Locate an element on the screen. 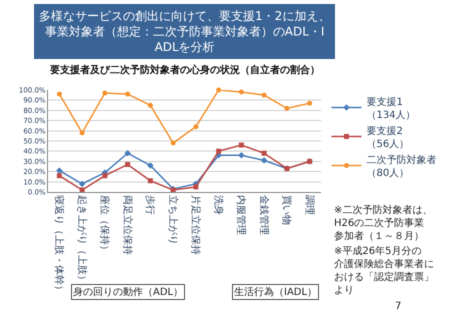 This screenshot has height=320, width=453. x-tick-label: 金銭管理 is located at coordinates (264, 215).